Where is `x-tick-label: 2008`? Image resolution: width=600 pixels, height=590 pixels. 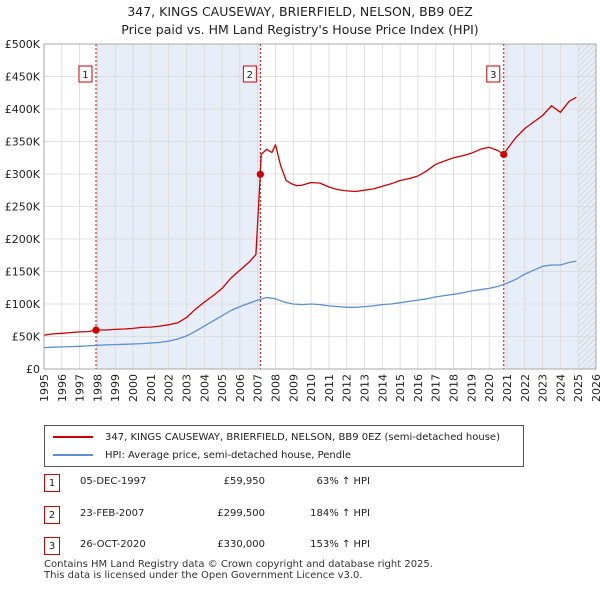
x-tick-label: 2008 is located at coordinates (275, 388).